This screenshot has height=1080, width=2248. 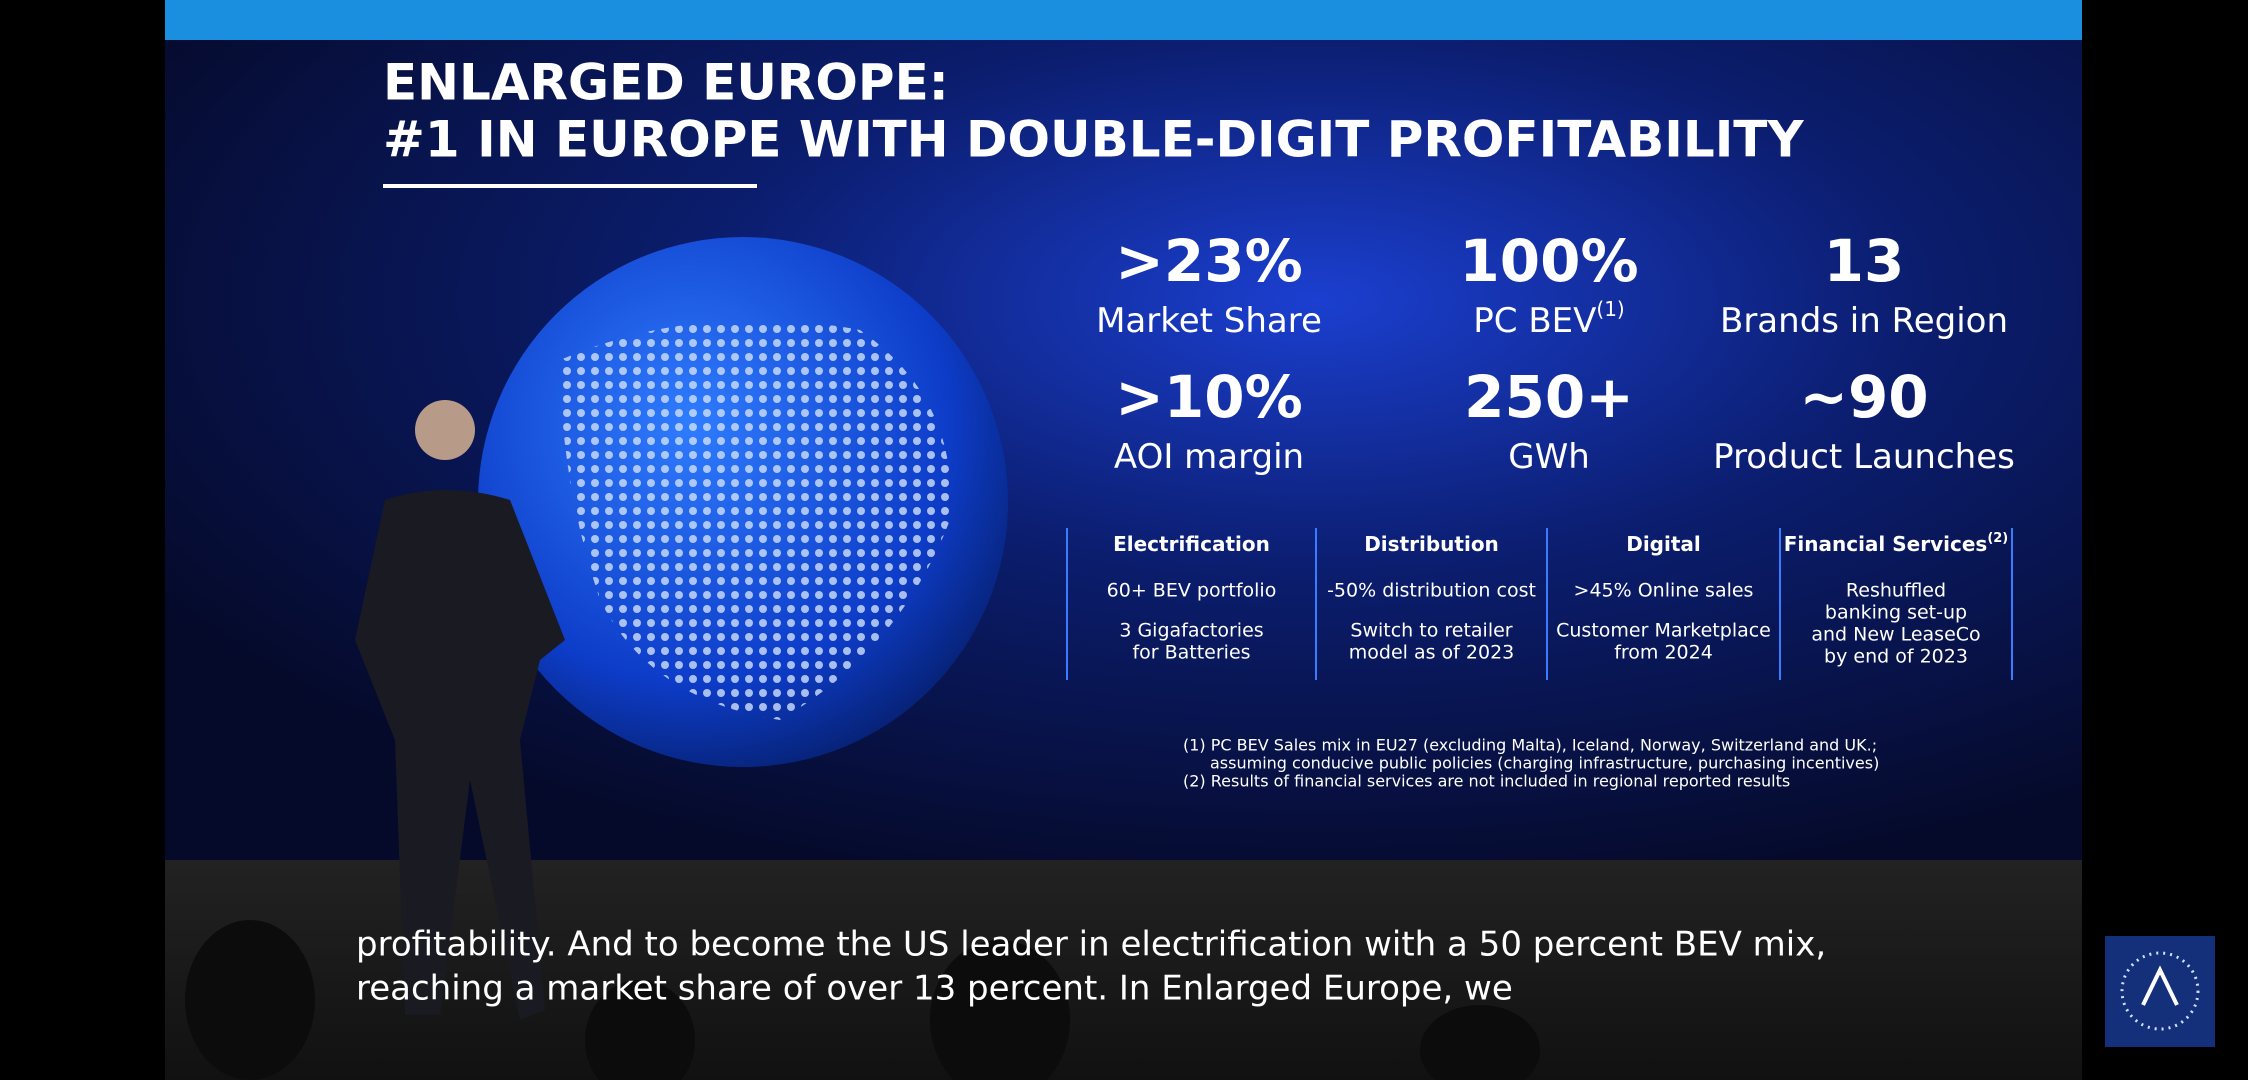 What do you see at coordinates (1534, 321) in the screenshot?
I see `stat-label-text: PC BEV` at bounding box center [1534, 321].